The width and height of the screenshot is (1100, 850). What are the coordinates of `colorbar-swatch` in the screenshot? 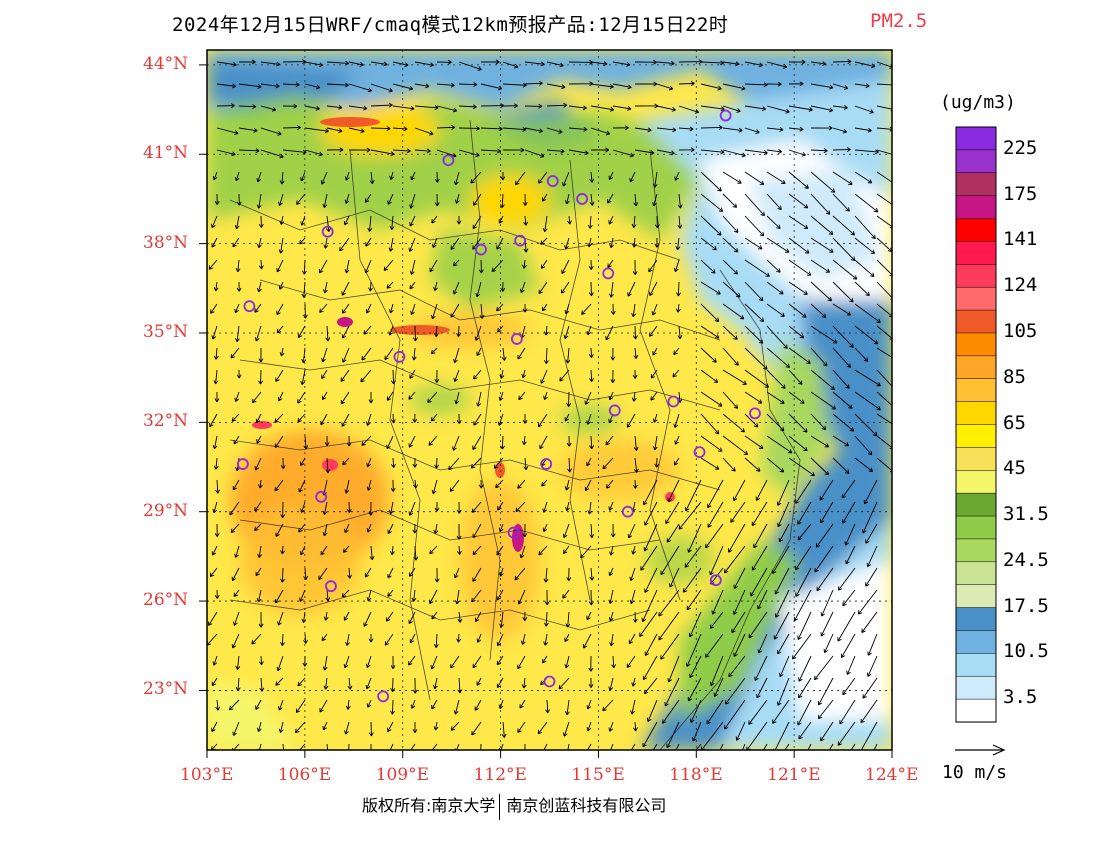 It's located at (976, 321).